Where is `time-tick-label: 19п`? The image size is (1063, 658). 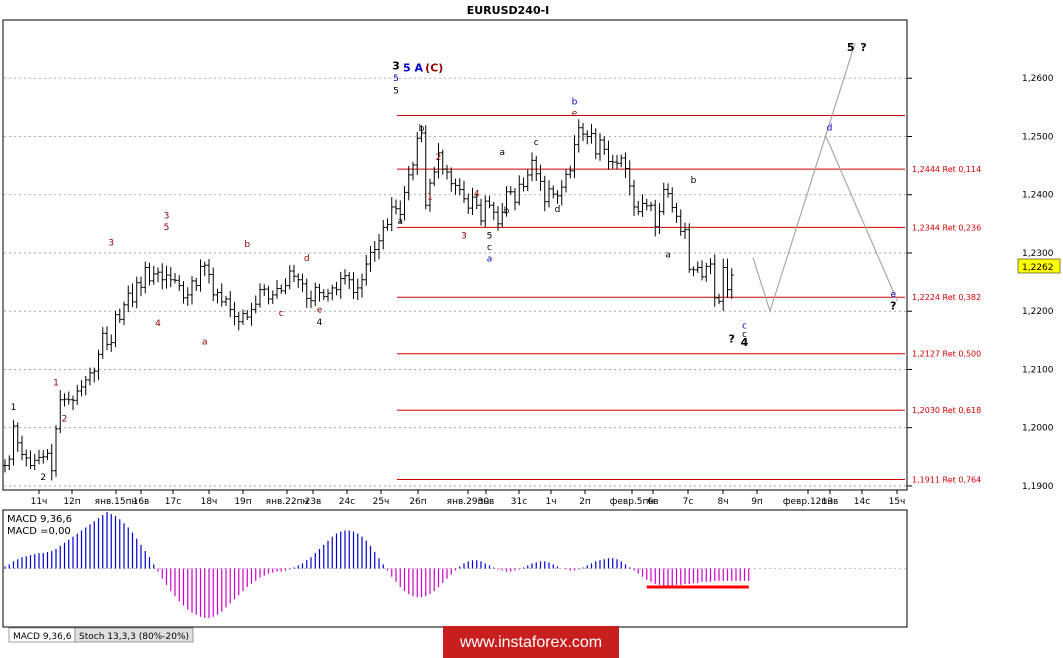 time-tick-label: 19п is located at coordinates (242, 502).